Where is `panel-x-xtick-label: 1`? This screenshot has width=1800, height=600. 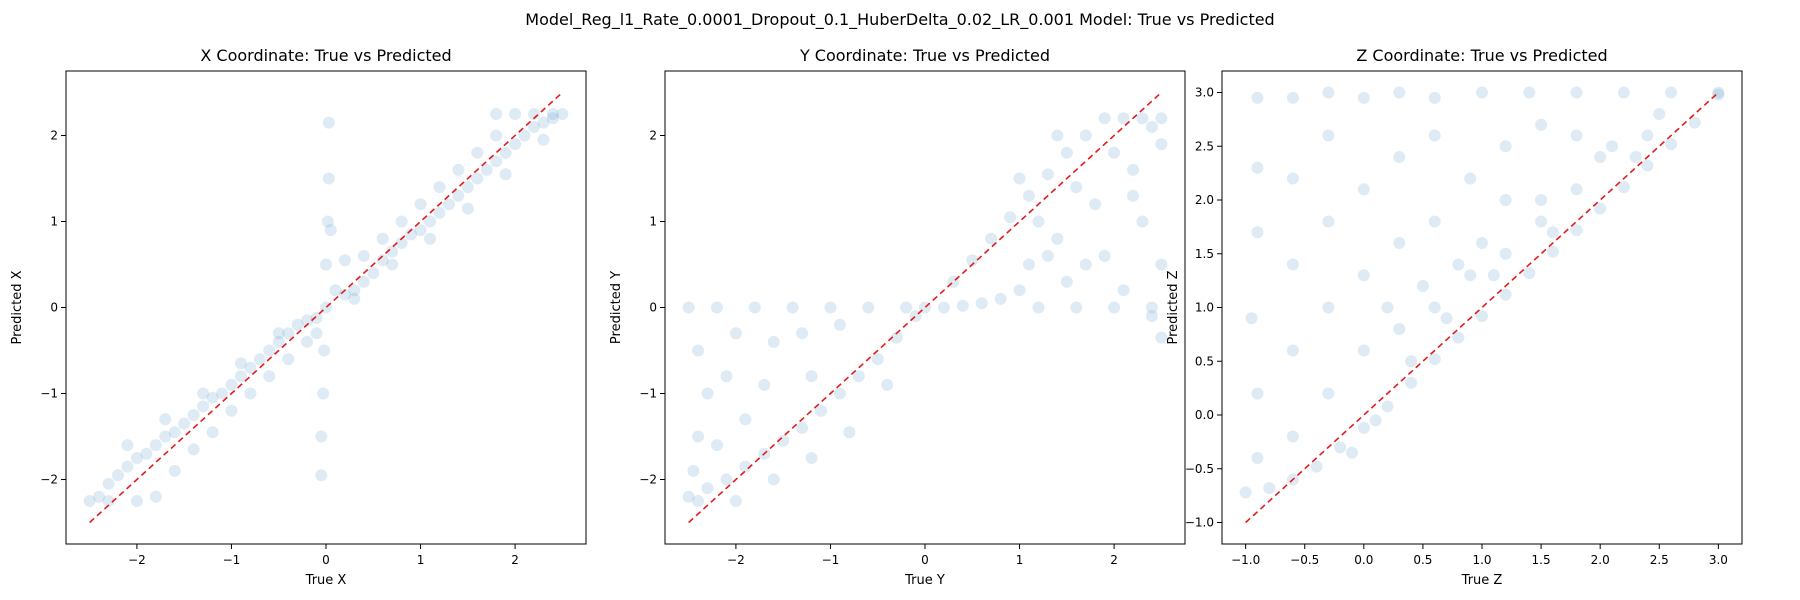
panel-x-xtick-label: 1 is located at coordinates (421, 560).